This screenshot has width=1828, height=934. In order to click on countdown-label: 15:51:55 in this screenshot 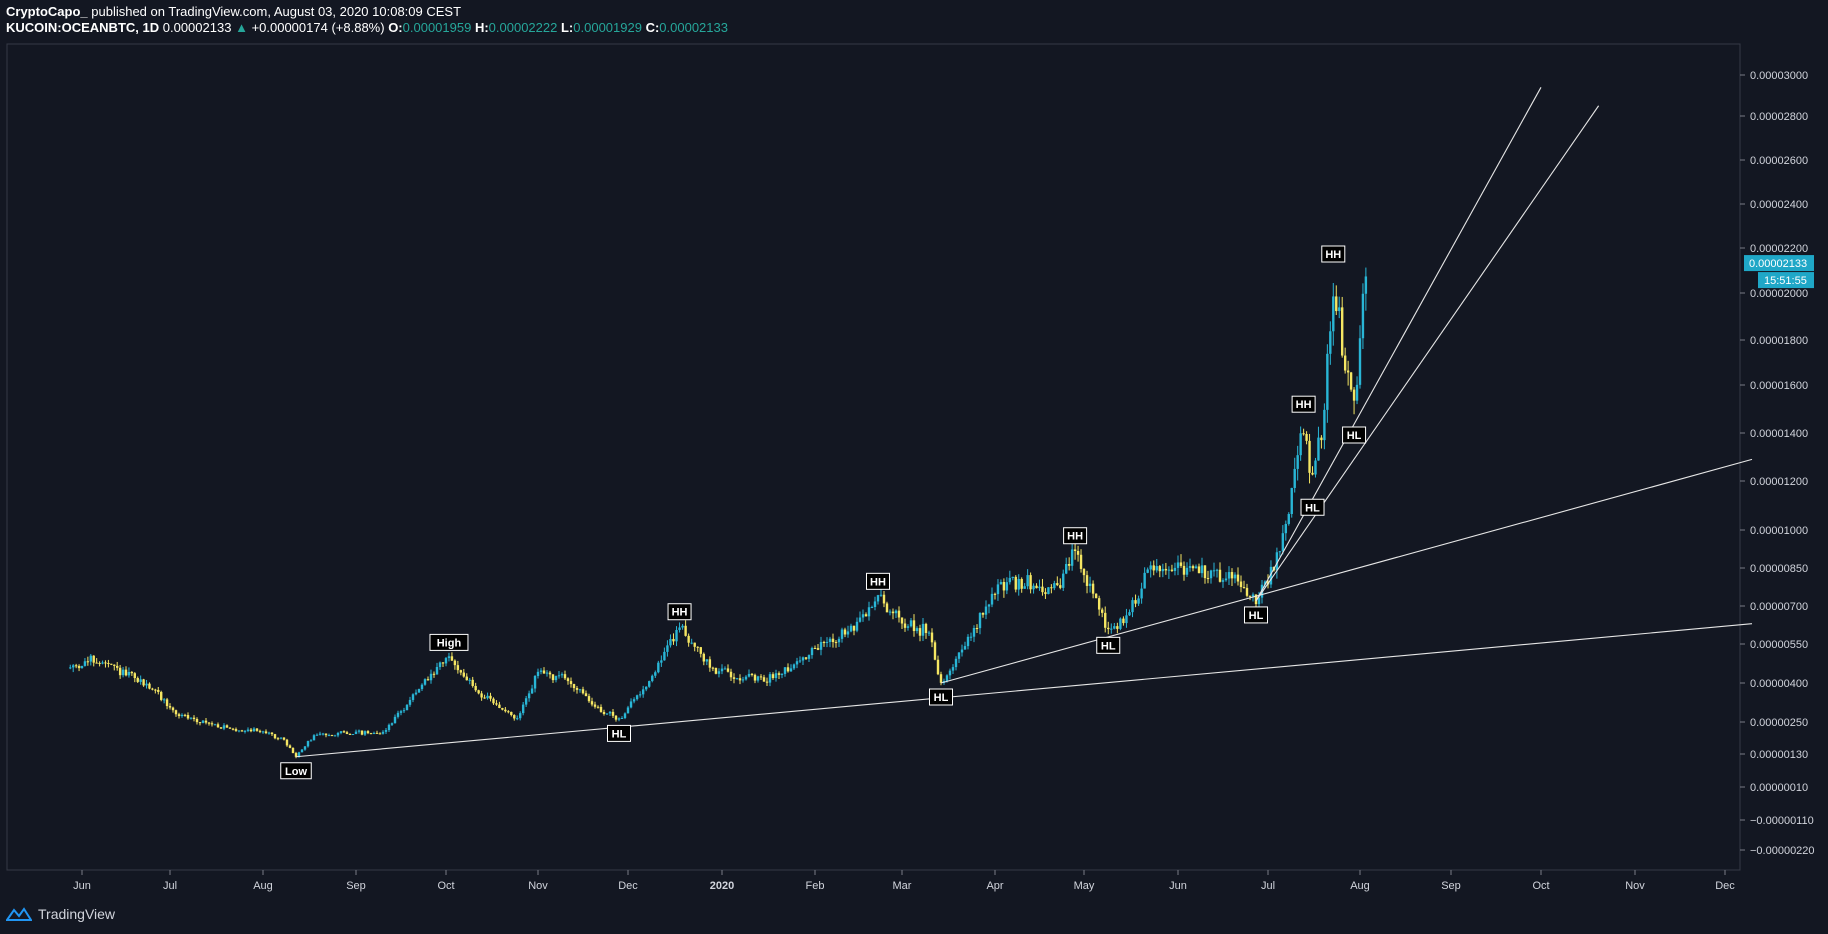, I will do `click(1785, 281)`.